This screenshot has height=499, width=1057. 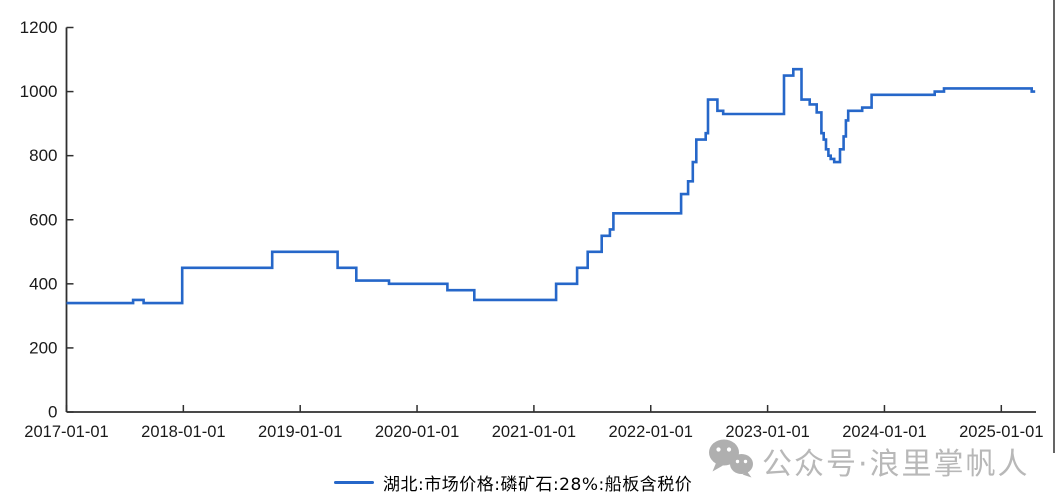 I want to click on x-tick-label: 2024-01-01, so click(x=884, y=432).